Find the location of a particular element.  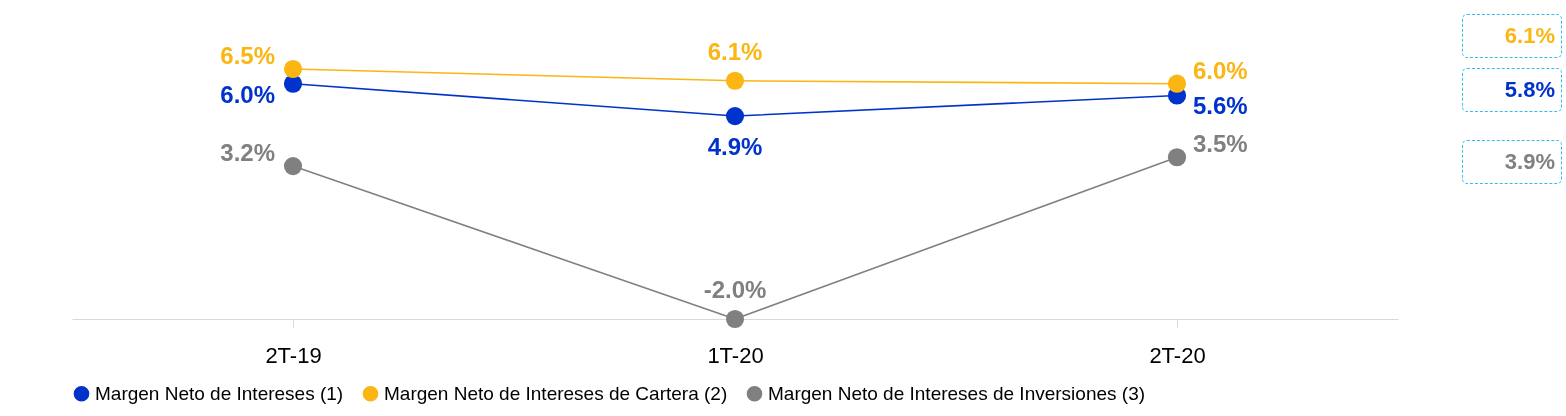

legend-label: Margen Neto de Intereses (1) is located at coordinates (219, 393).